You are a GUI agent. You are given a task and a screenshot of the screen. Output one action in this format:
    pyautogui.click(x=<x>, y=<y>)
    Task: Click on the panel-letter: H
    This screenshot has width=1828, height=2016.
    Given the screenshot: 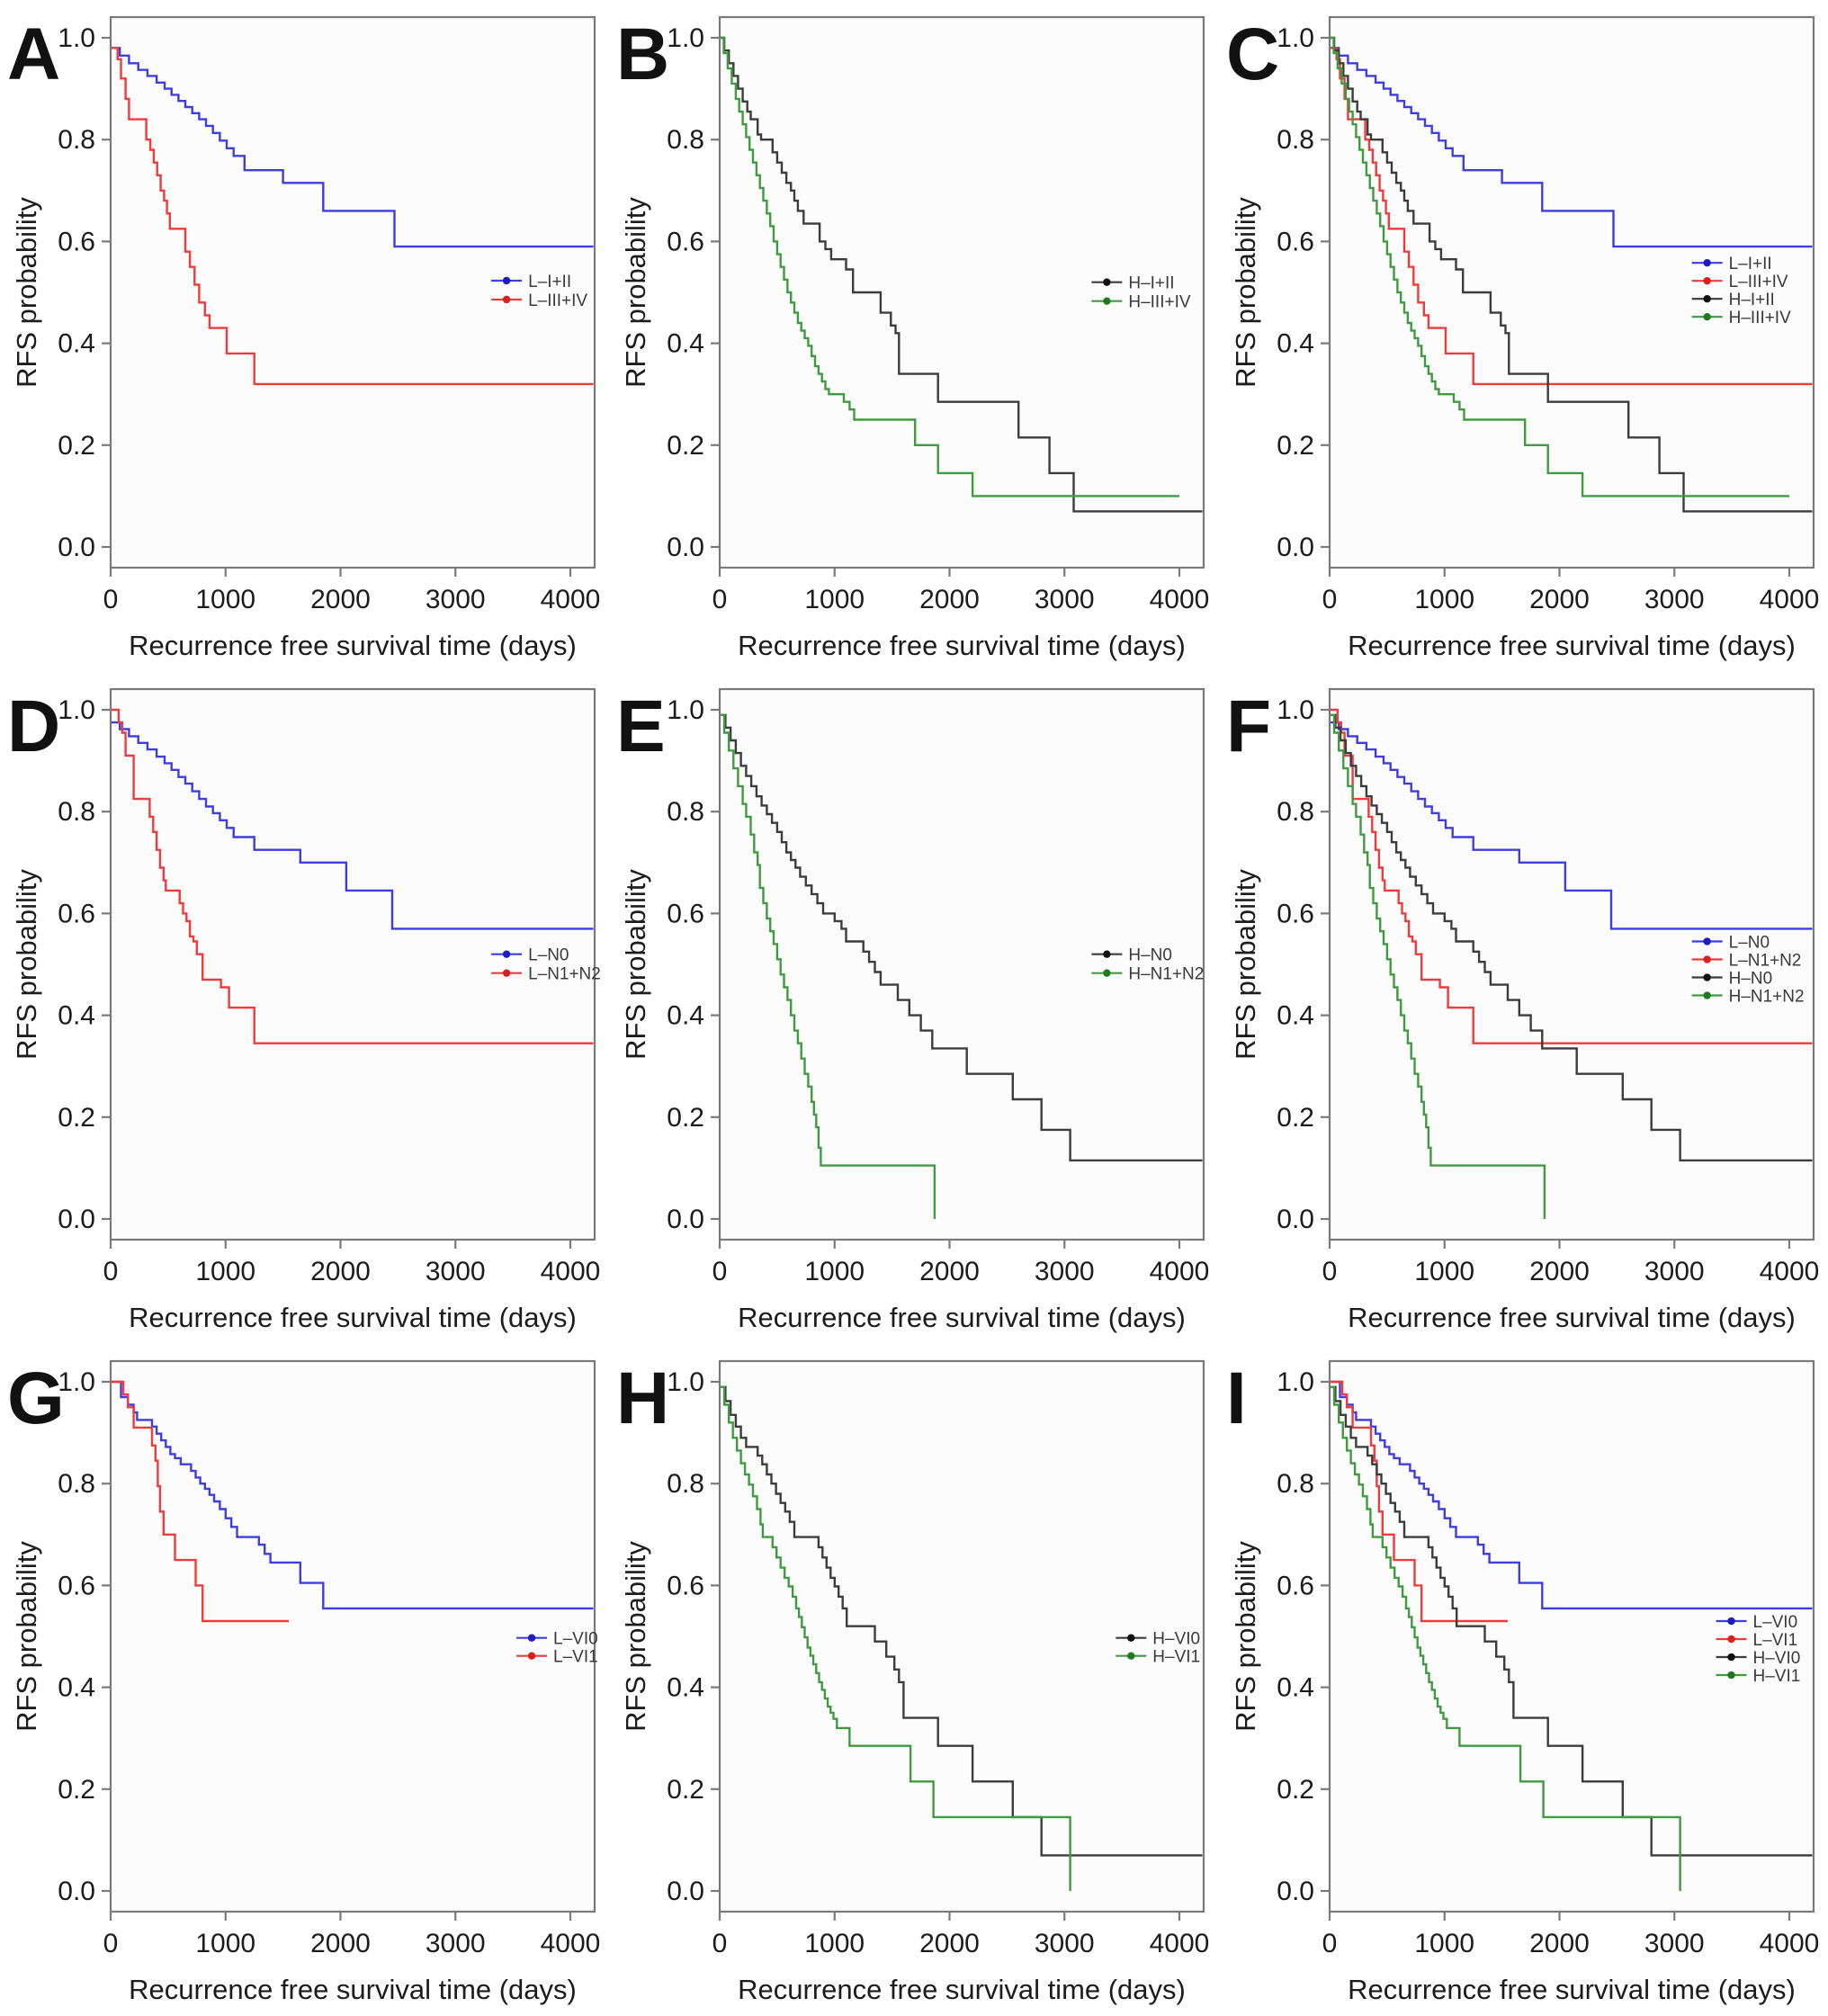 What is the action you would take?
    pyautogui.click(x=642, y=1398)
    